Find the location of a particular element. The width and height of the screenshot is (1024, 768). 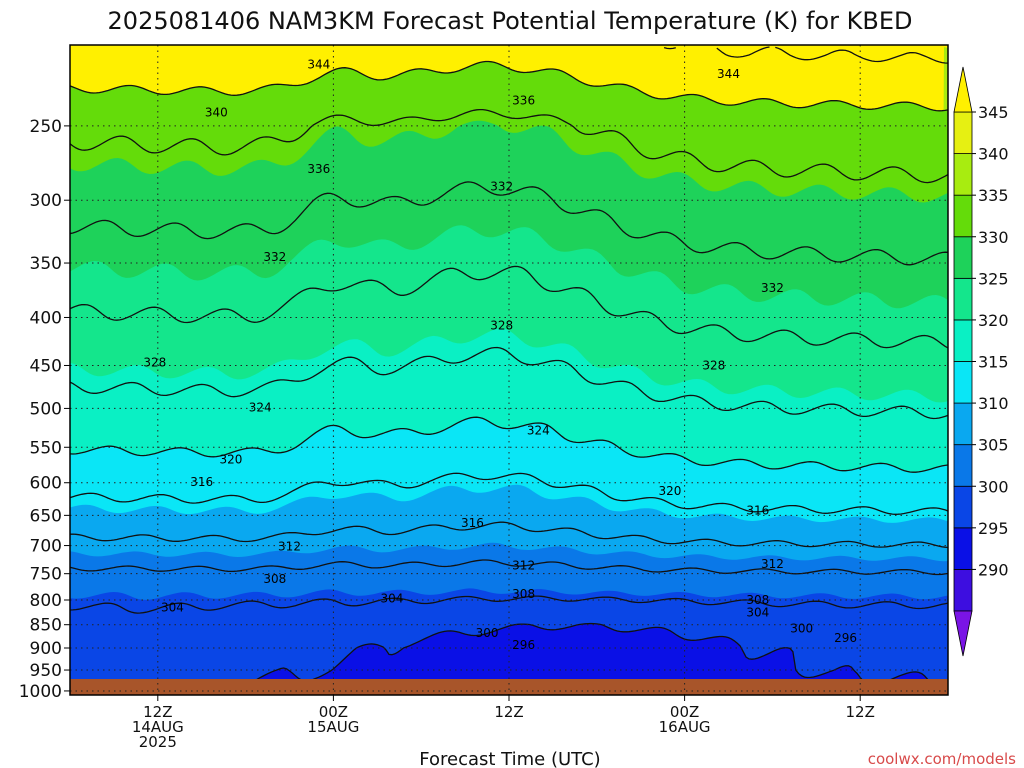

contour-label: 340 is located at coordinates (216, 113).